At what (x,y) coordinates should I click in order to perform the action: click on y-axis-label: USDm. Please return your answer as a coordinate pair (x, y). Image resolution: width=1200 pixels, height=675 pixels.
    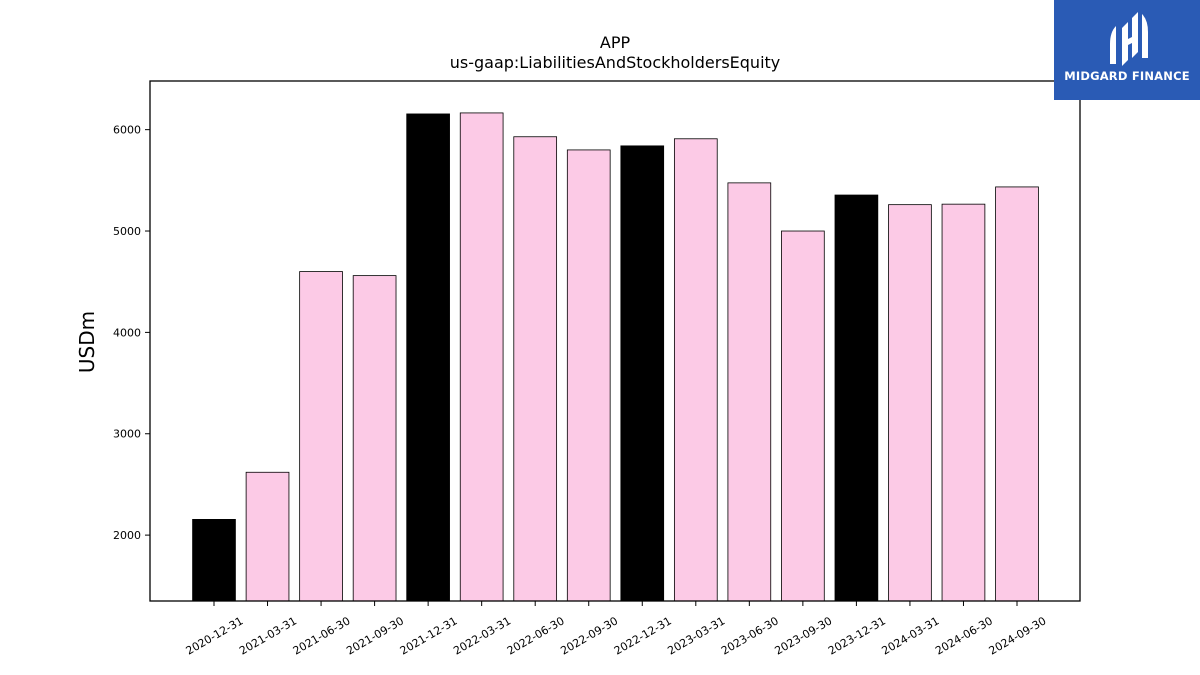
    Looking at the image, I should click on (87, 342).